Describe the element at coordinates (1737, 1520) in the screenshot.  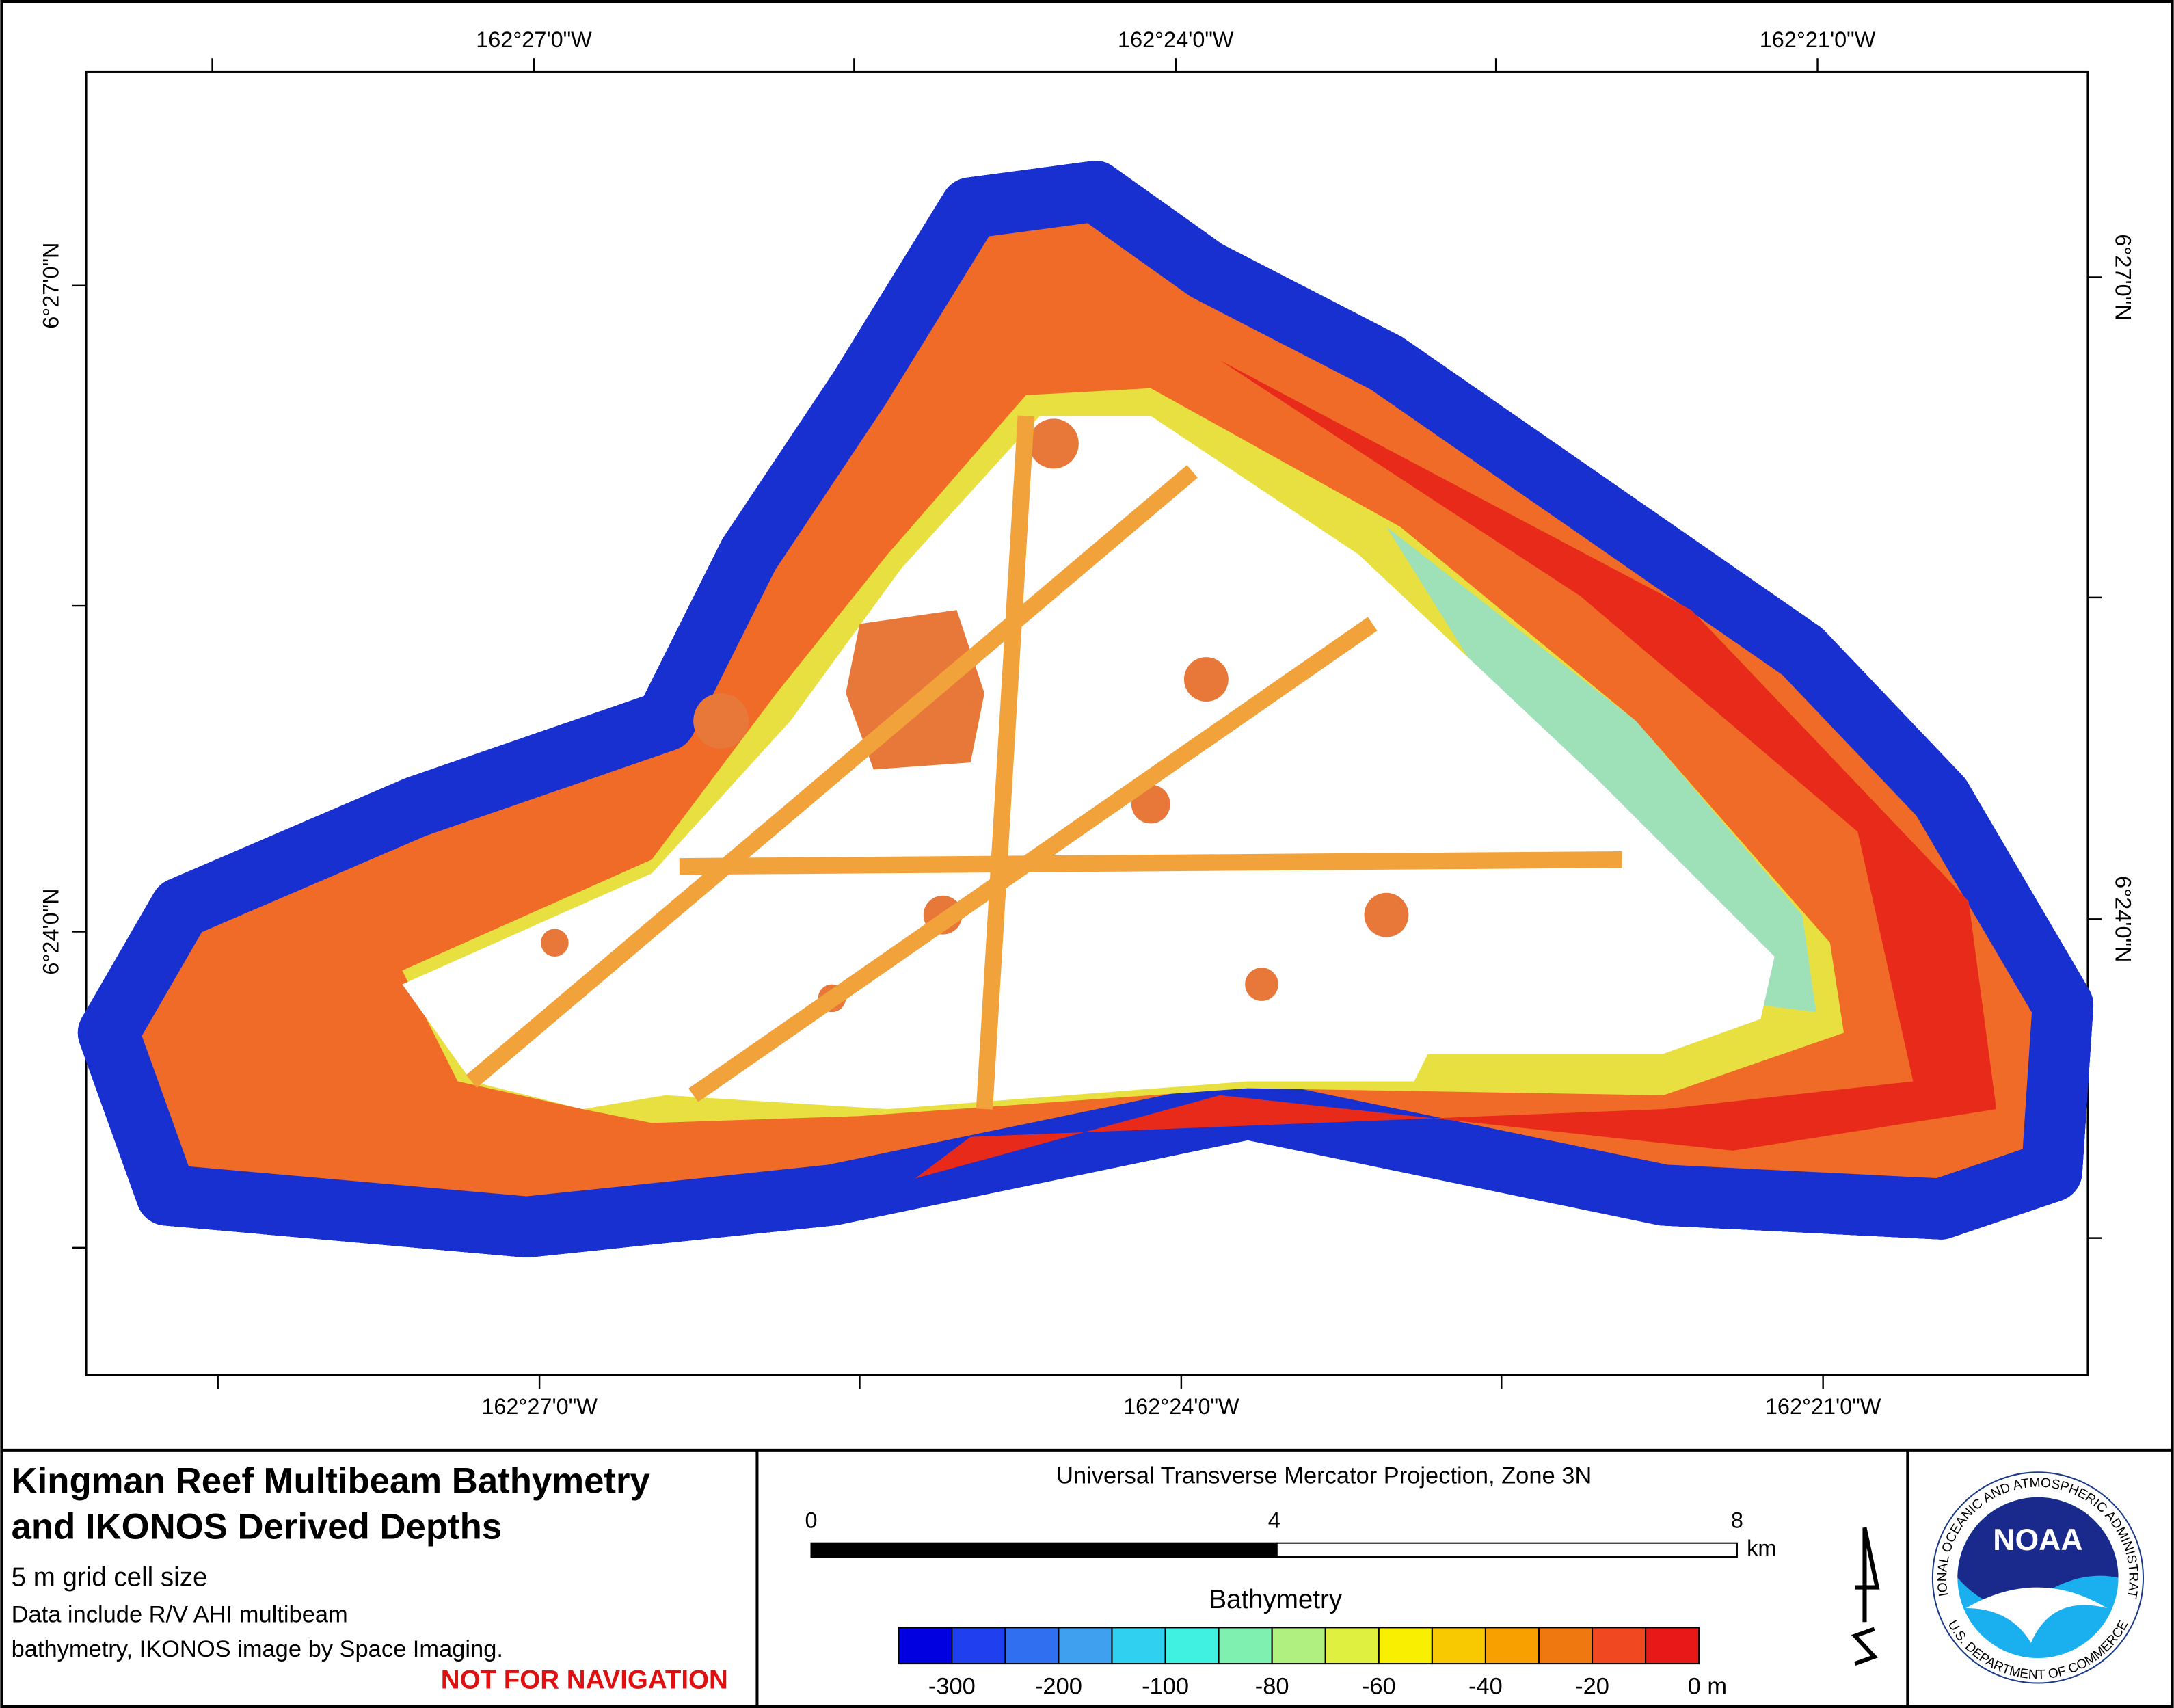
I see `scale-label: 8` at that location.